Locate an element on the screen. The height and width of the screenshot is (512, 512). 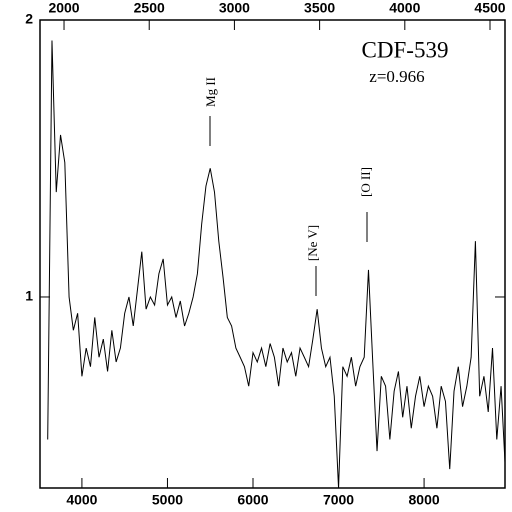
x-tick-label: 5000 is located at coordinates (167, 500).